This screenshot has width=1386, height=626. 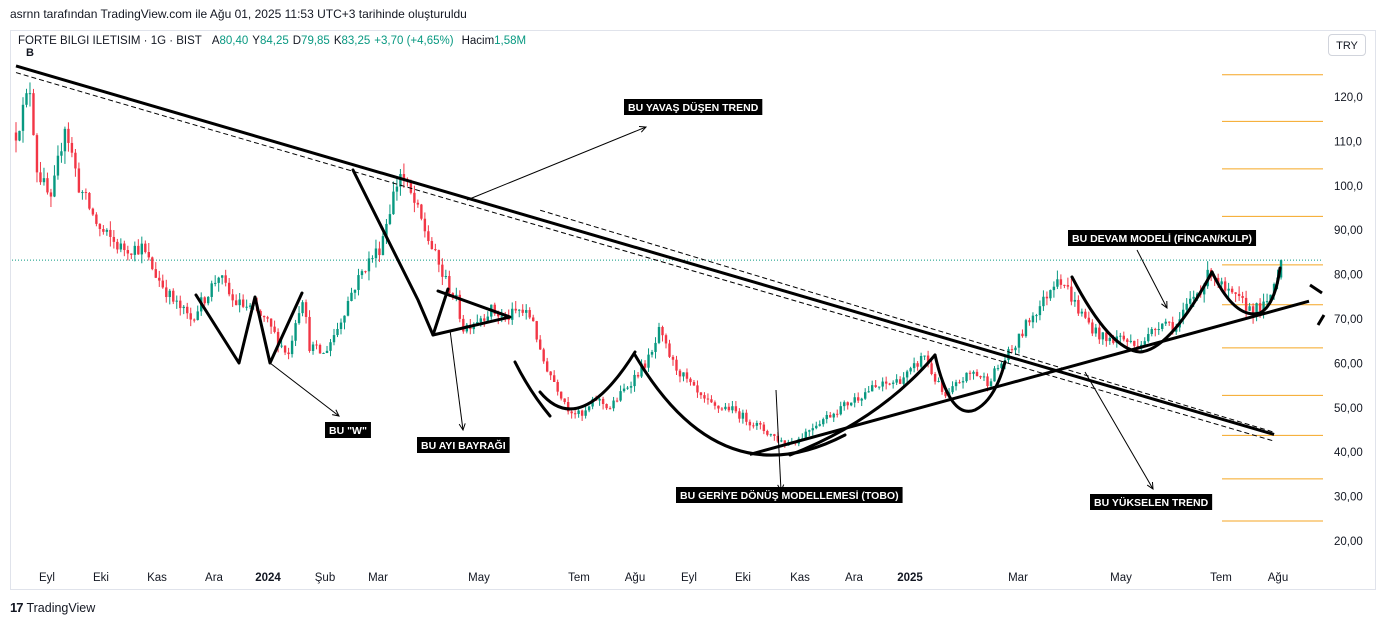 I want to click on close-value: 83,25, so click(x=356, y=41).